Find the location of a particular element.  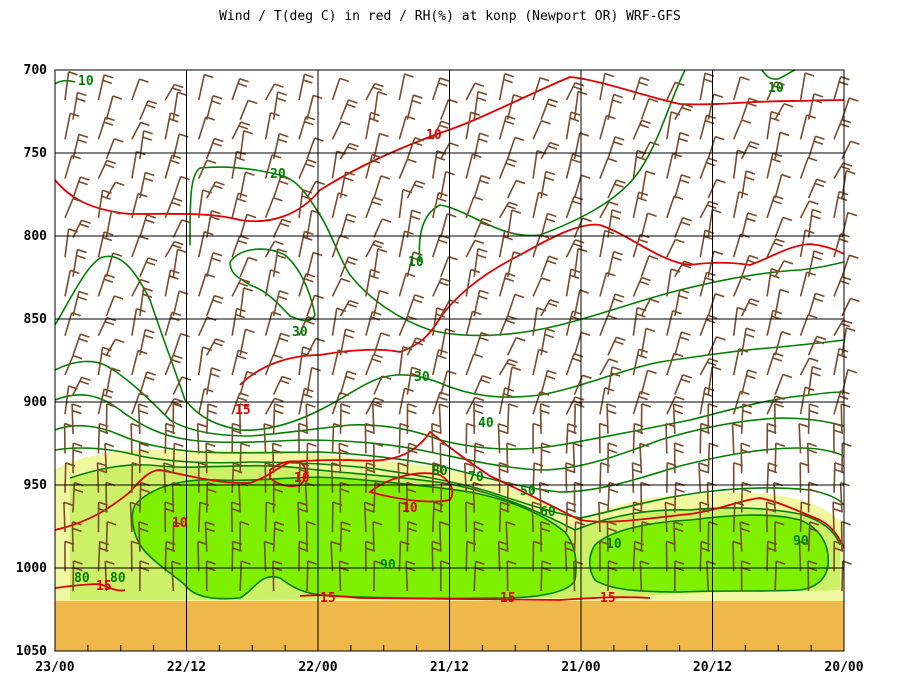

x-tick-label: 20/12 is located at coordinates (712, 667).